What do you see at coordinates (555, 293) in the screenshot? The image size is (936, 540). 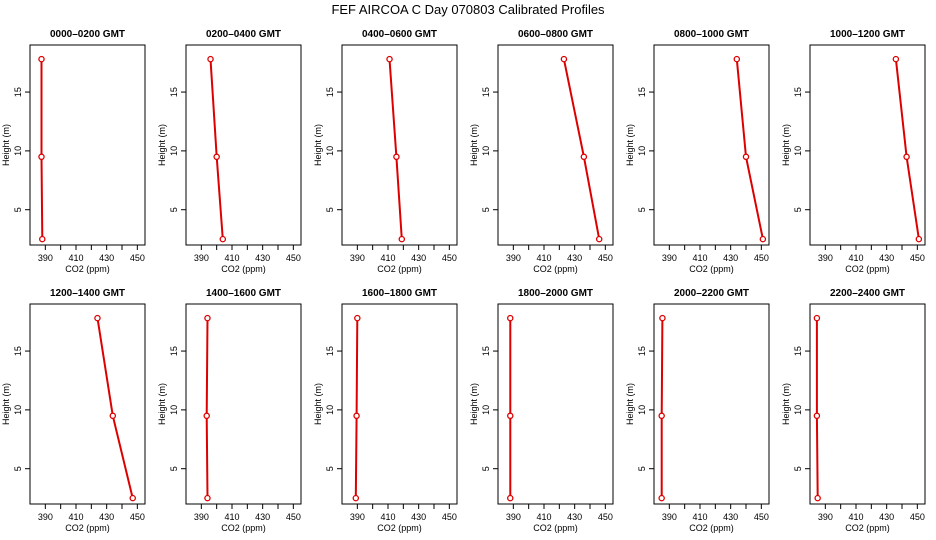 I see `panel-title: 1800–2000 GMT` at bounding box center [555, 293].